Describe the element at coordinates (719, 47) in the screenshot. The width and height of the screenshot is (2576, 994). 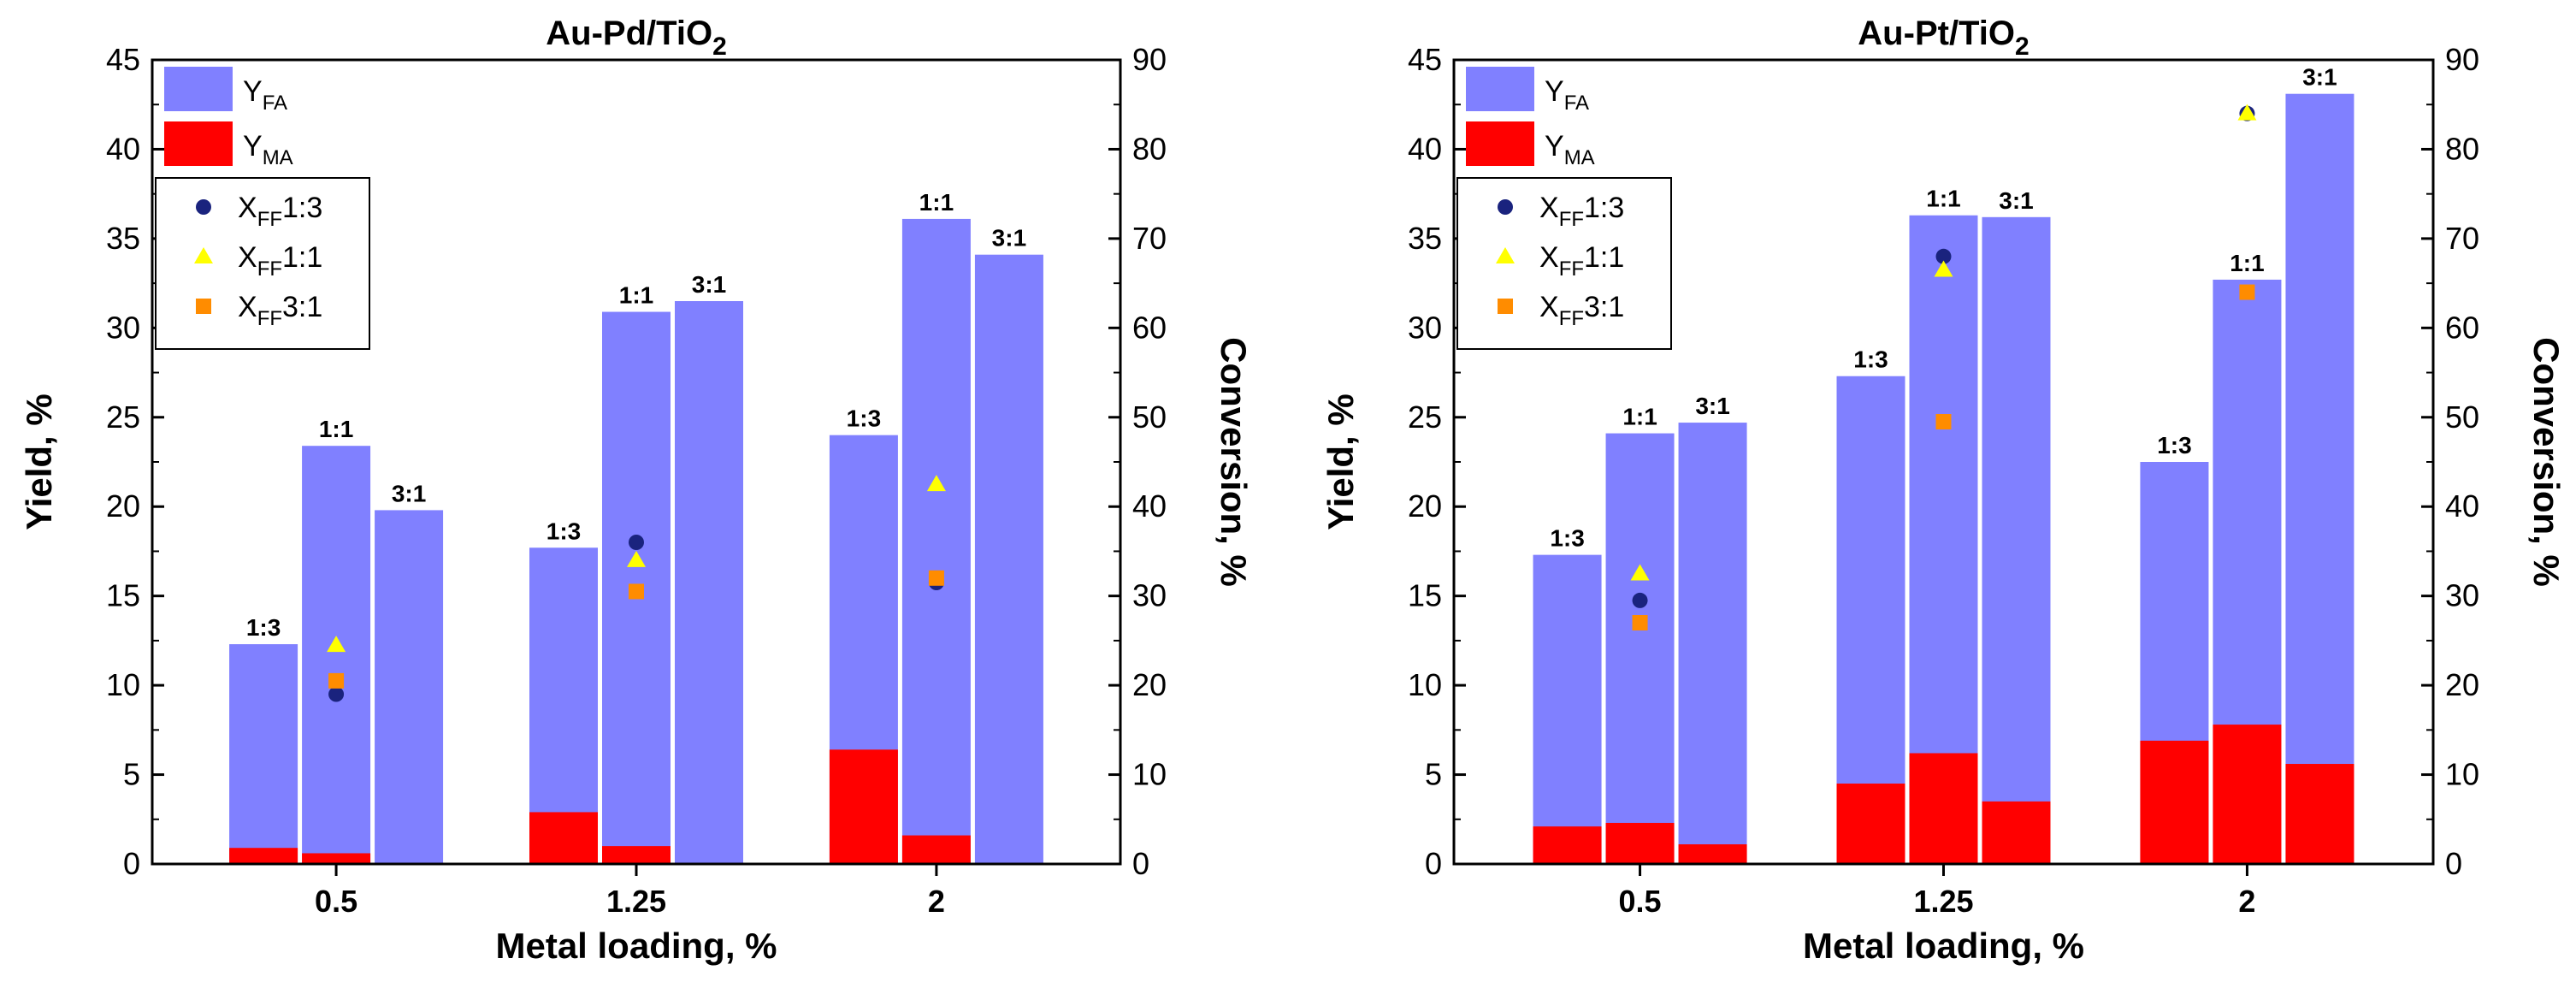
I see `chart-title-sub: 2` at that location.